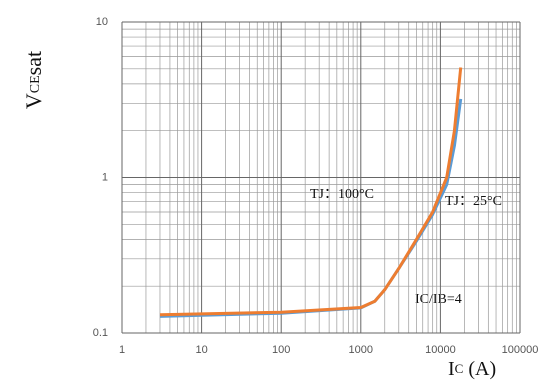 The image size is (548, 388). What do you see at coordinates (342, 194) in the screenshot?
I see `series-label: TJ：100°C` at bounding box center [342, 194].